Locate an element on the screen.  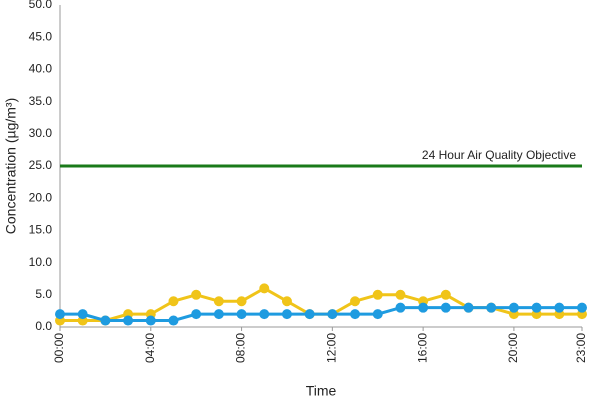
reference-label: 24 Hour Air Quality Objective is located at coordinates (499, 155).